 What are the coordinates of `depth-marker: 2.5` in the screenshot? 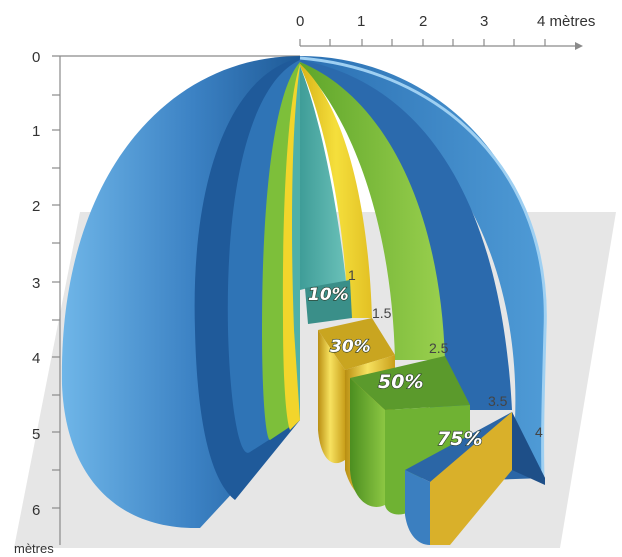 It's located at (439, 348).